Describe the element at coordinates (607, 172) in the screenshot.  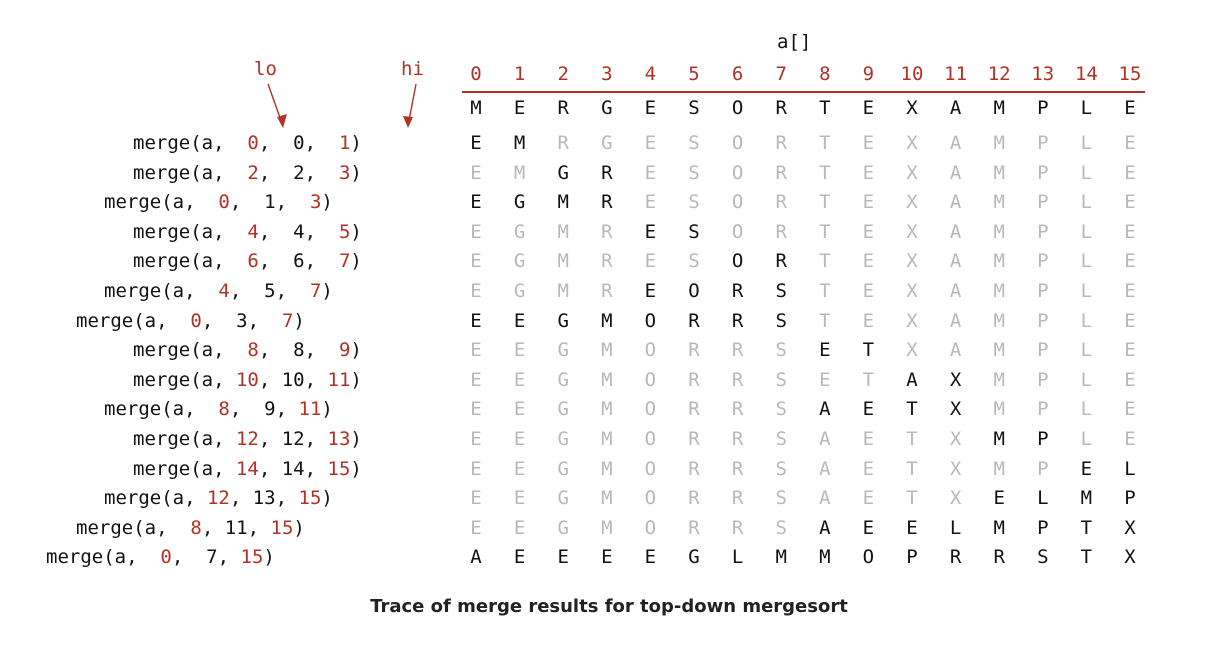
I see `array-cell-active: R` at that location.